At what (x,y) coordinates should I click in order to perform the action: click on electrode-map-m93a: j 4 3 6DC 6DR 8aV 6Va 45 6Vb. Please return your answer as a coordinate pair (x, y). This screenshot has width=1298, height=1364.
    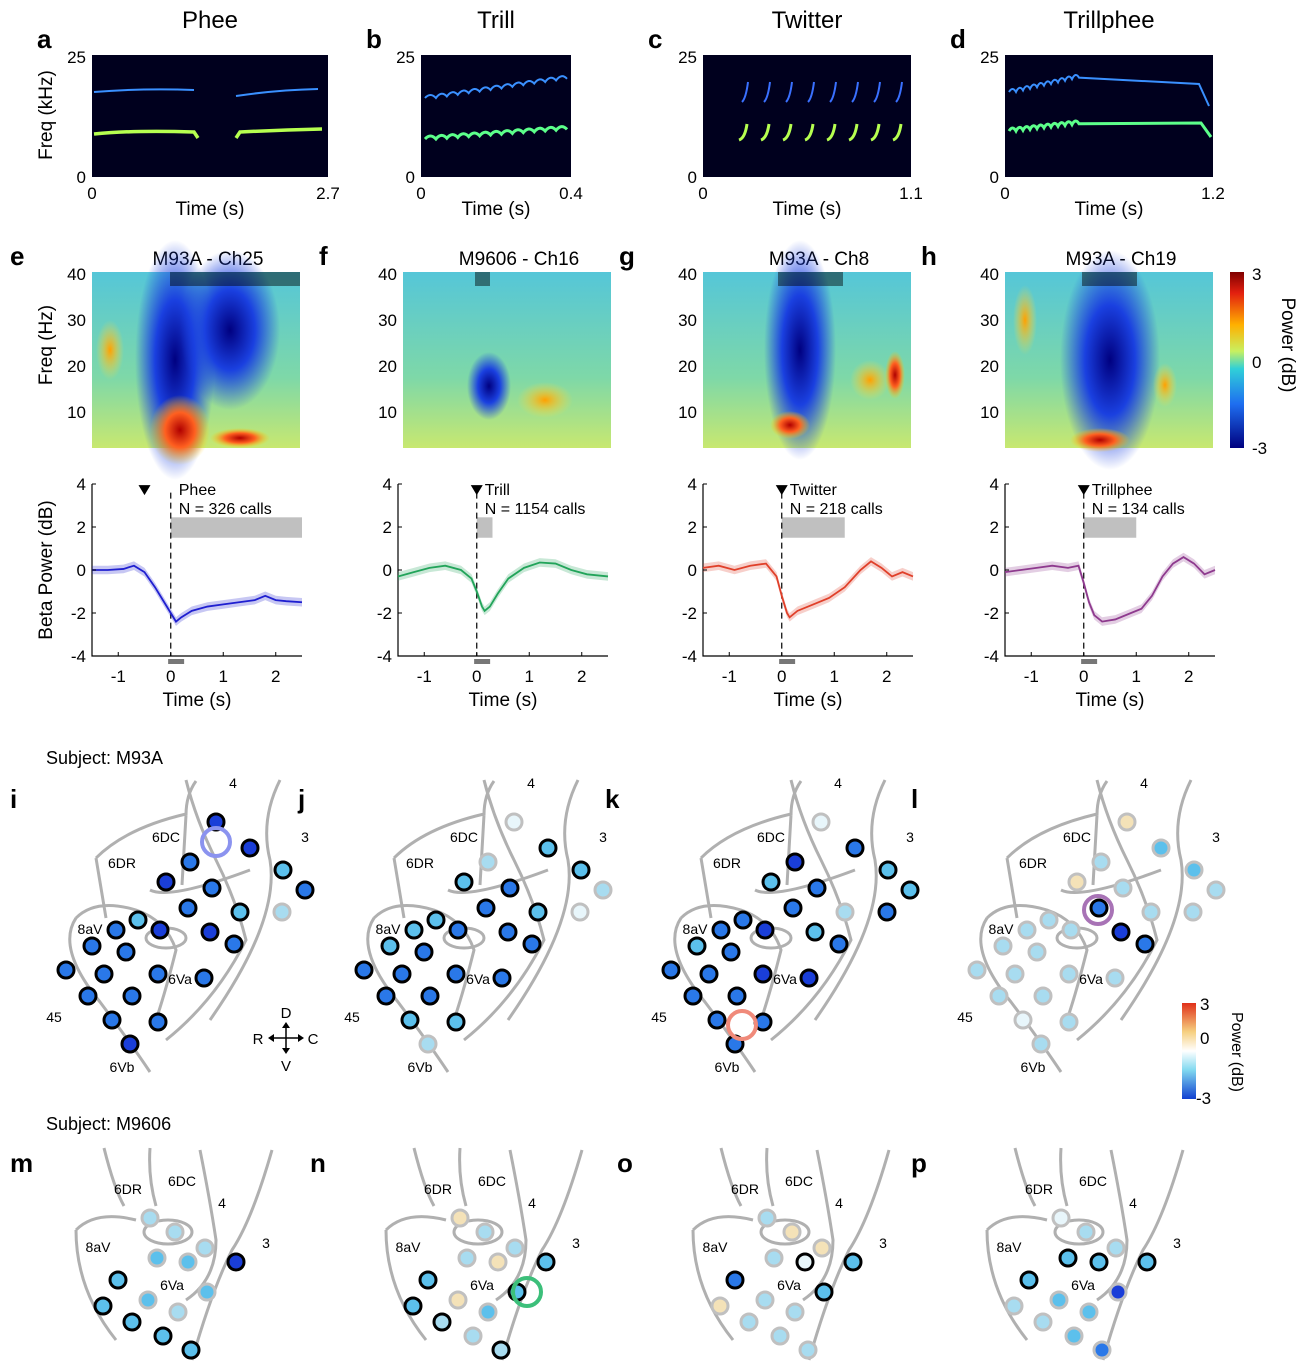
    Looking at the image, I should click on (455, 925).